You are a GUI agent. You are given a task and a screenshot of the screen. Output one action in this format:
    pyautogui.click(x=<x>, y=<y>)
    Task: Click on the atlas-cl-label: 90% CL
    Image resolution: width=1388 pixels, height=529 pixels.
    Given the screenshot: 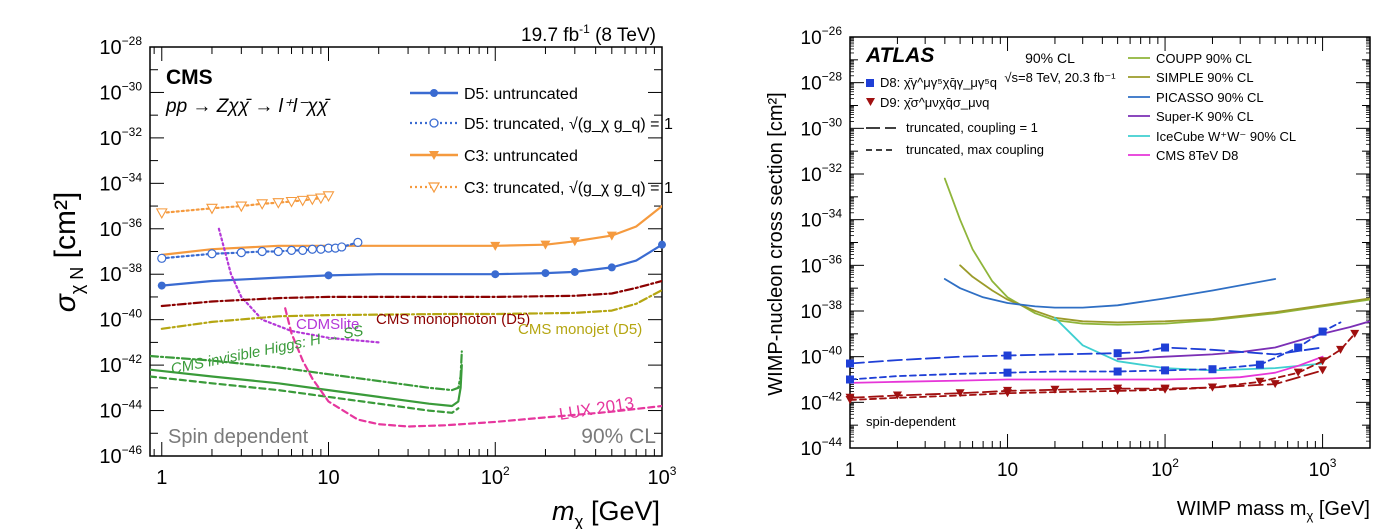 What is the action you would take?
    pyautogui.click(x=1050, y=58)
    